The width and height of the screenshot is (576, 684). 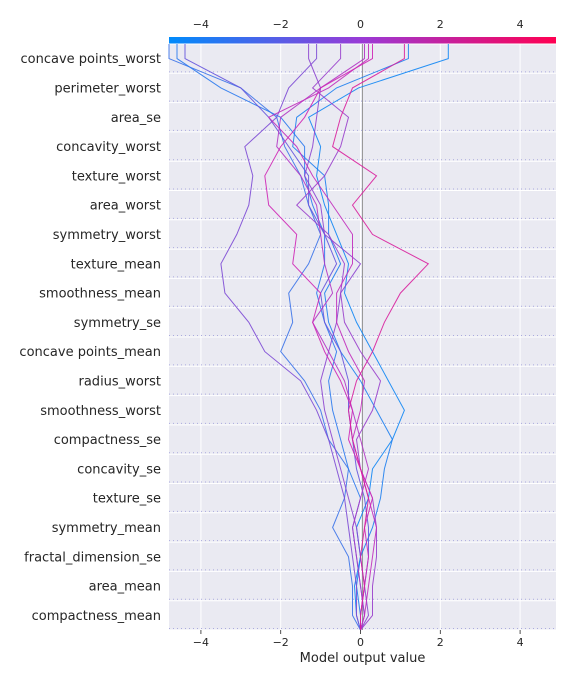 What do you see at coordinates (107, 235) in the screenshot?
I see `feature-label: symmetry_worst` at bounding box center [107, 235].